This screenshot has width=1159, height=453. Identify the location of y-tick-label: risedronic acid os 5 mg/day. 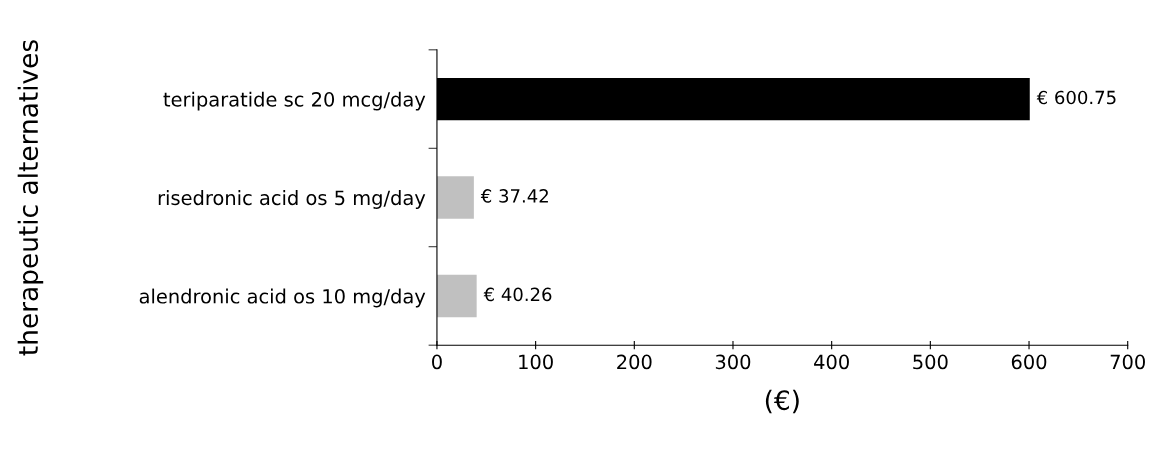
(292, 199).